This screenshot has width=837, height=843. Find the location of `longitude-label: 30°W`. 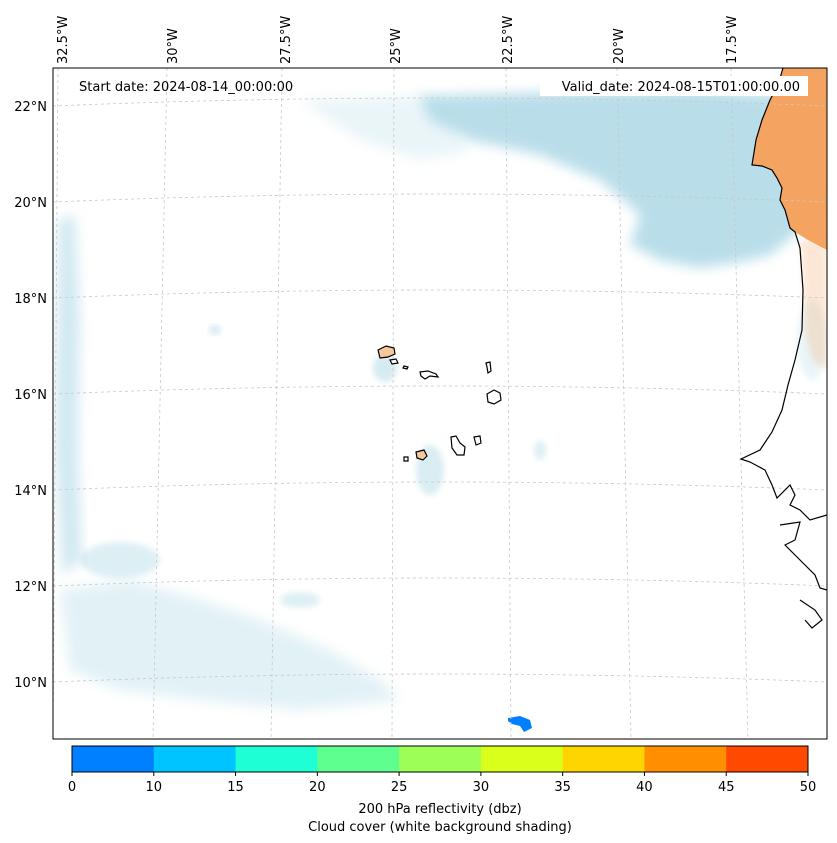

longitude-label: 30°W is located at coordinates (173, 46).